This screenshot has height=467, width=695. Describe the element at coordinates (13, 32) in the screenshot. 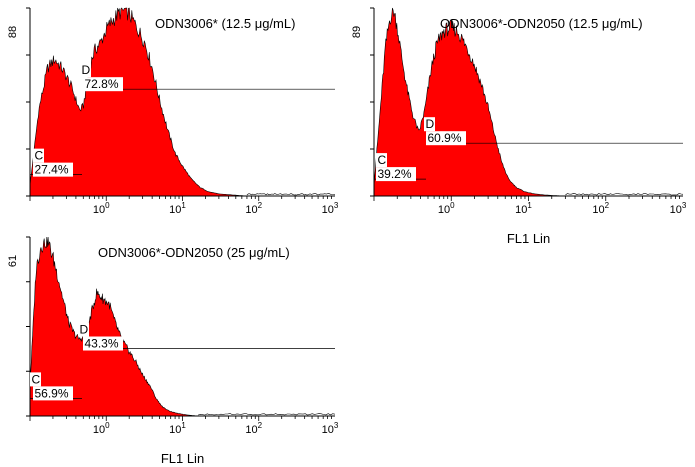

I see `y-max-label: 88` at that location.